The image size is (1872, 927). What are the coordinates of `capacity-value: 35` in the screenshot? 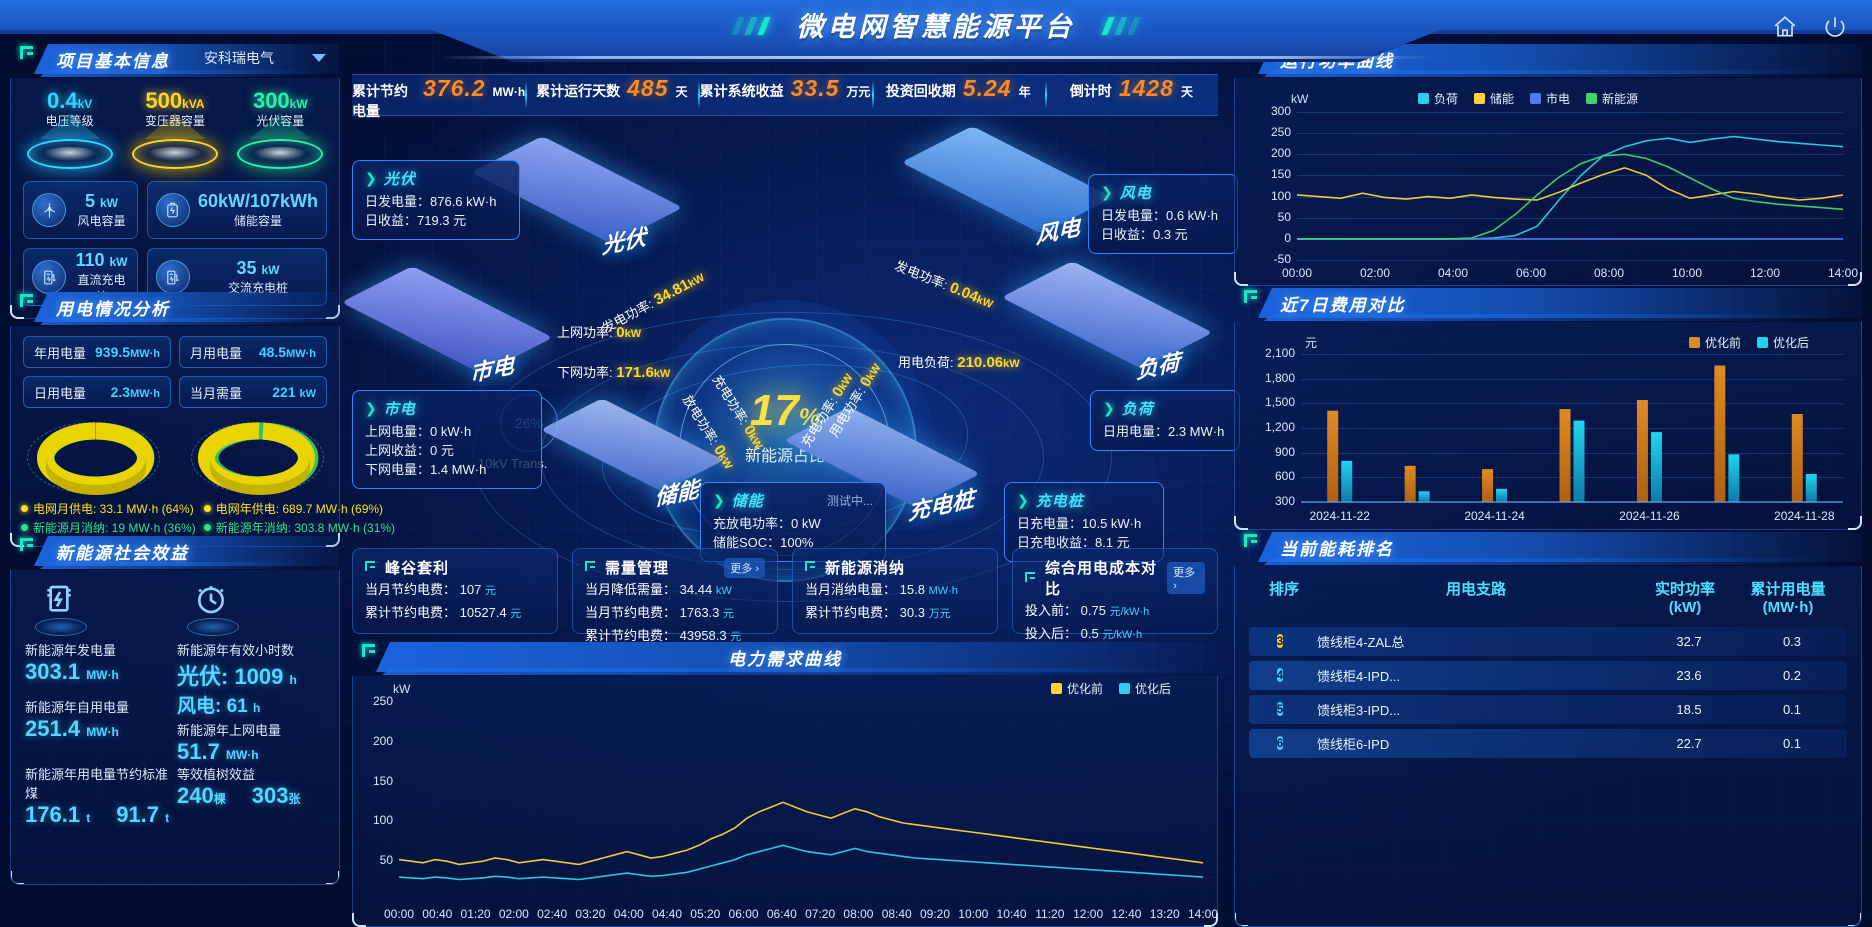 It's located at (246, 268).